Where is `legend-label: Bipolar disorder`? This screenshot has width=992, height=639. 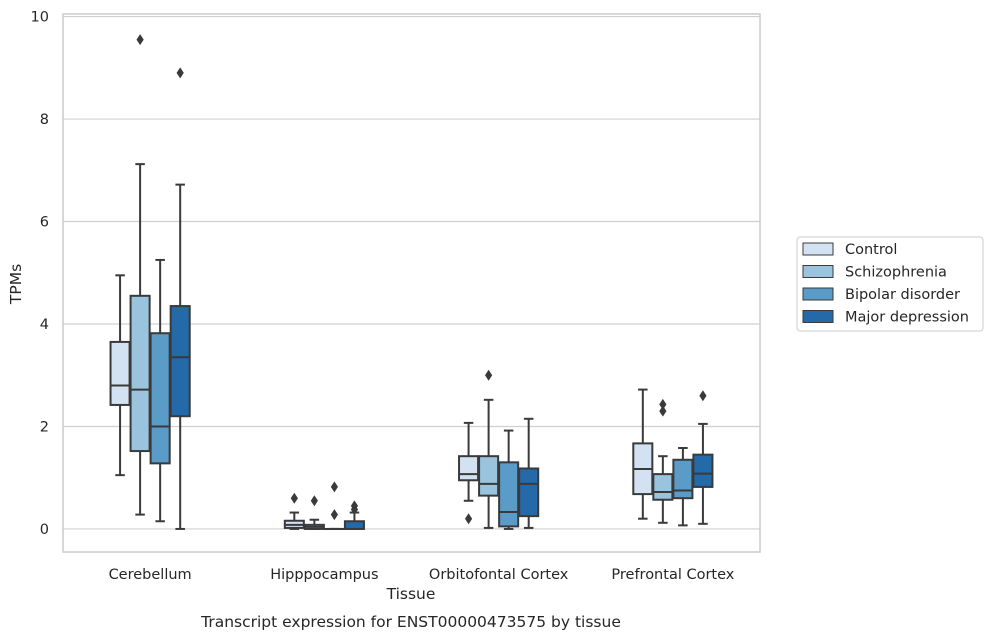
legend-label: Bipolar disorder is located at coordinates (902, 295).